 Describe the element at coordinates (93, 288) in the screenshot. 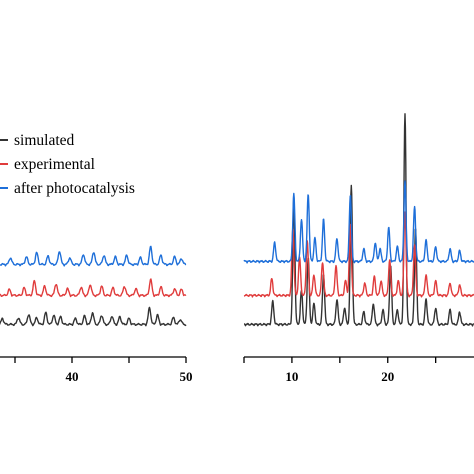

I see `left-series-experimental` at that location.